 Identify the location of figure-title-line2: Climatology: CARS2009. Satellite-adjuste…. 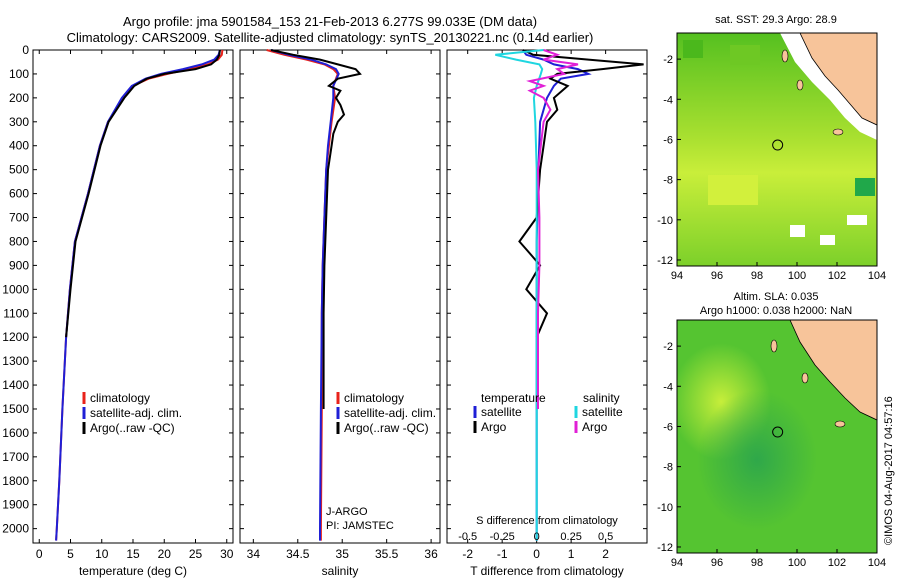
(330, 37).